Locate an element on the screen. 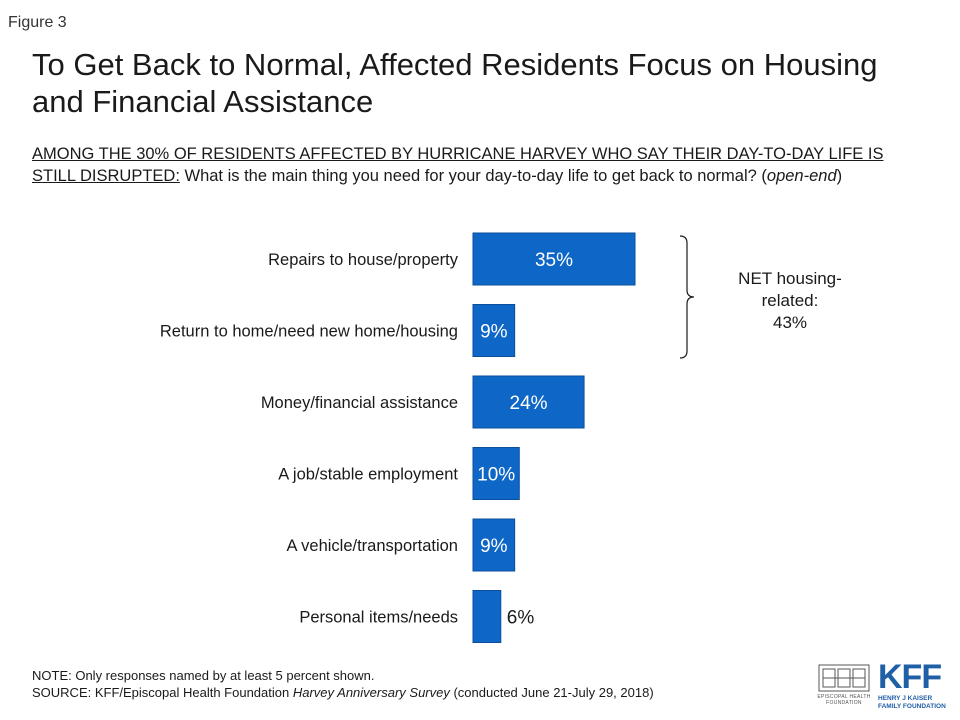  ehf-logo-text: EPISCOPAL HEALTH FOUNDATION is located at coordinates (844, 700).